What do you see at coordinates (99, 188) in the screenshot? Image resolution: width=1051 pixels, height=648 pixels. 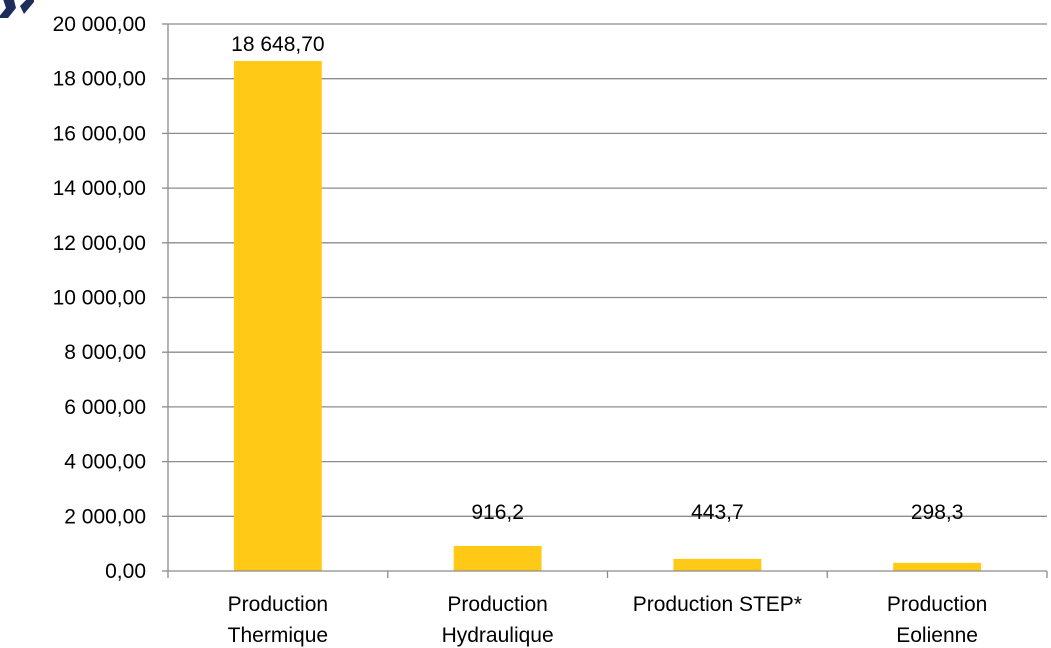 I see `y-tick-label: 14 000,00` at bounding box center [99, 188].